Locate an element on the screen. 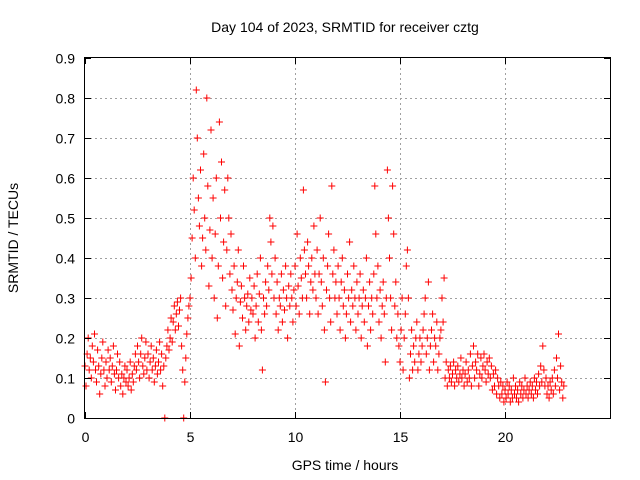 Image resolution: width=640 pixels, height=480 pixels. y-tick-label: 0.5 is located at coordinates (66, 219).